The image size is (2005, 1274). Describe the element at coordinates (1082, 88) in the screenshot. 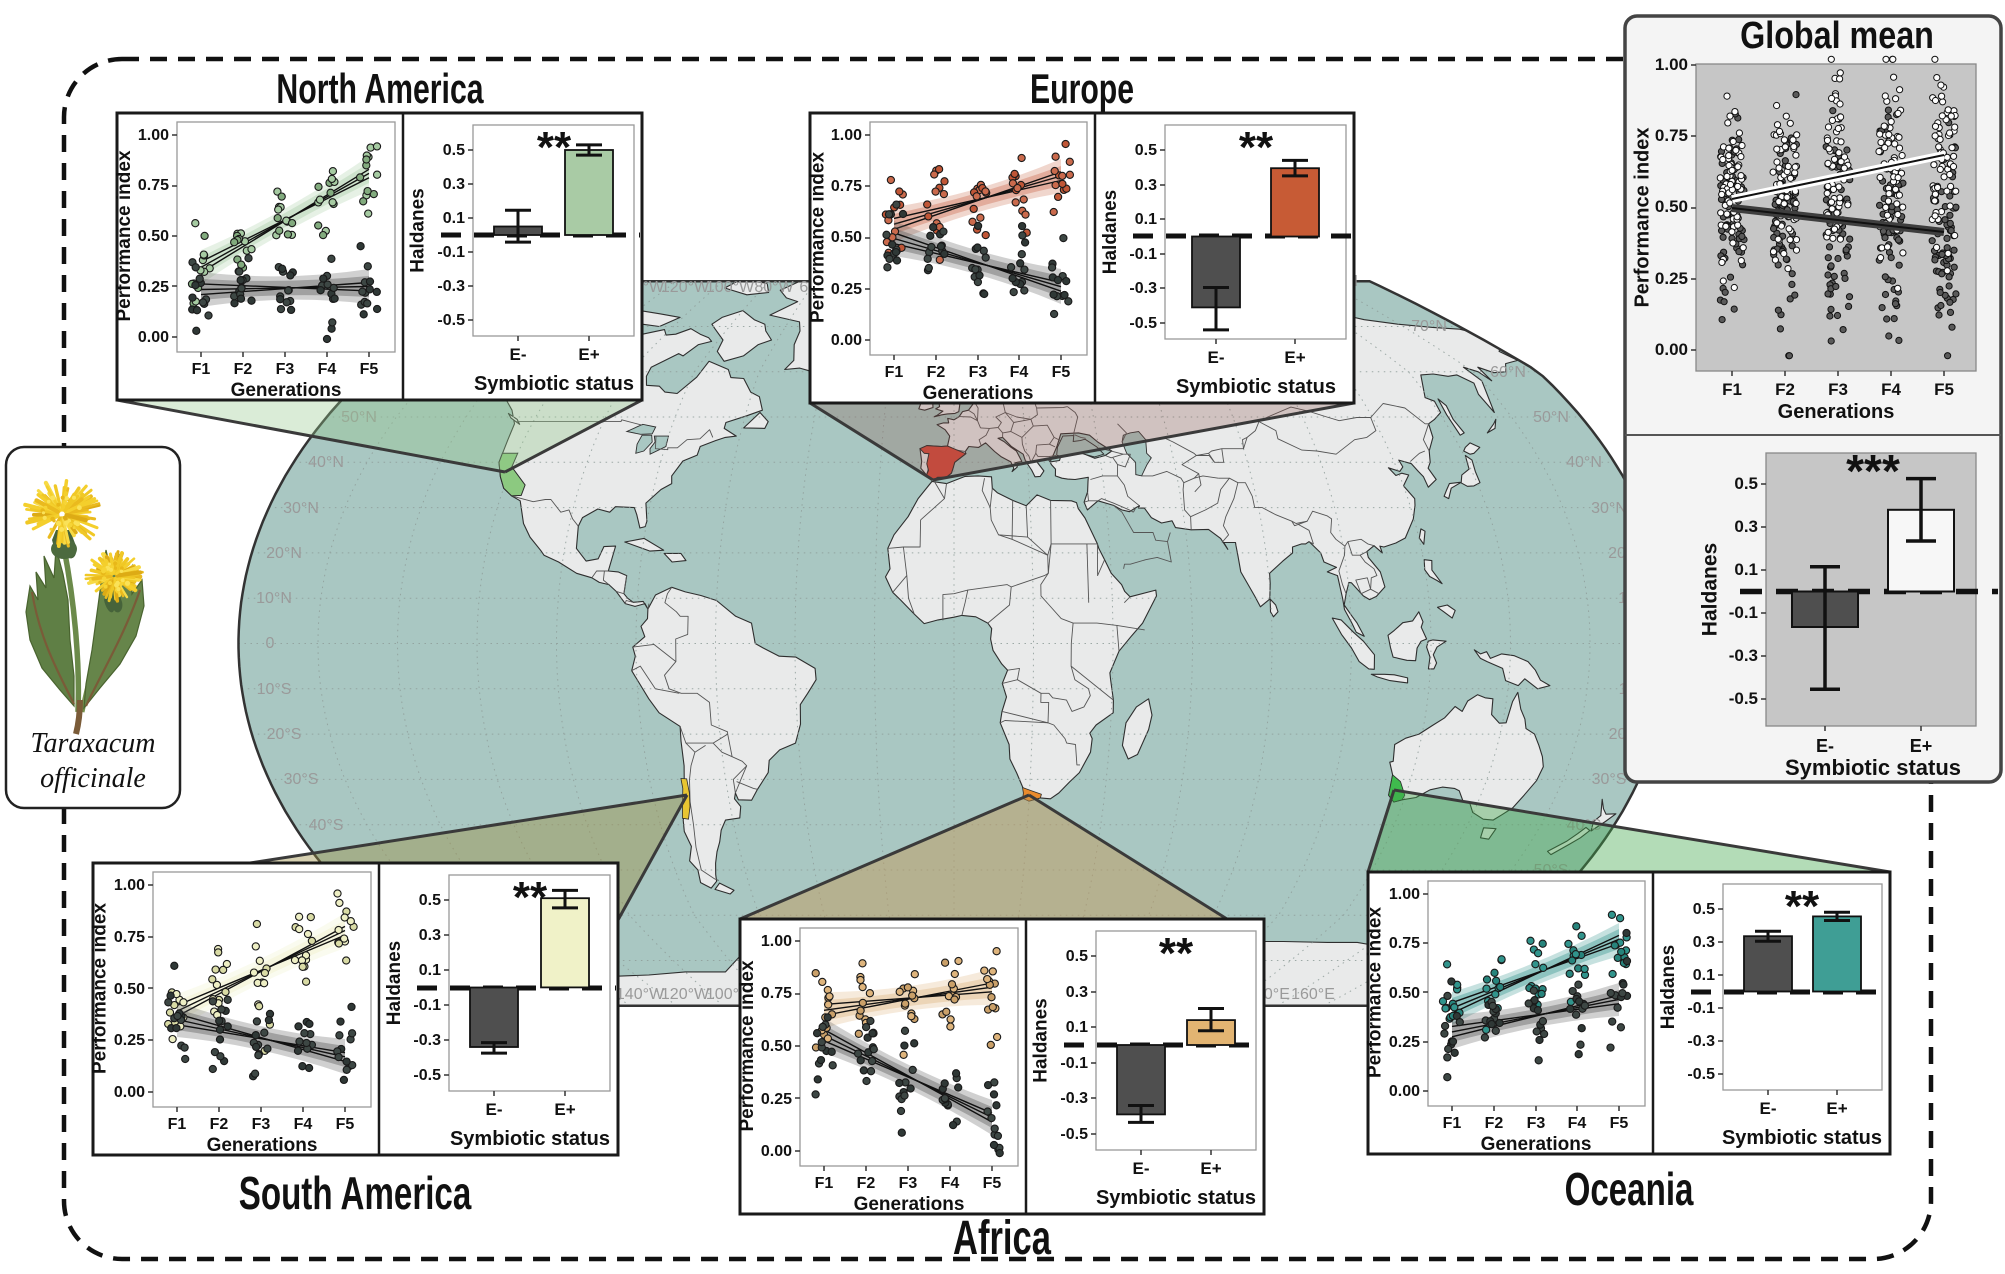

I see `svg-text: Europe` at that location.